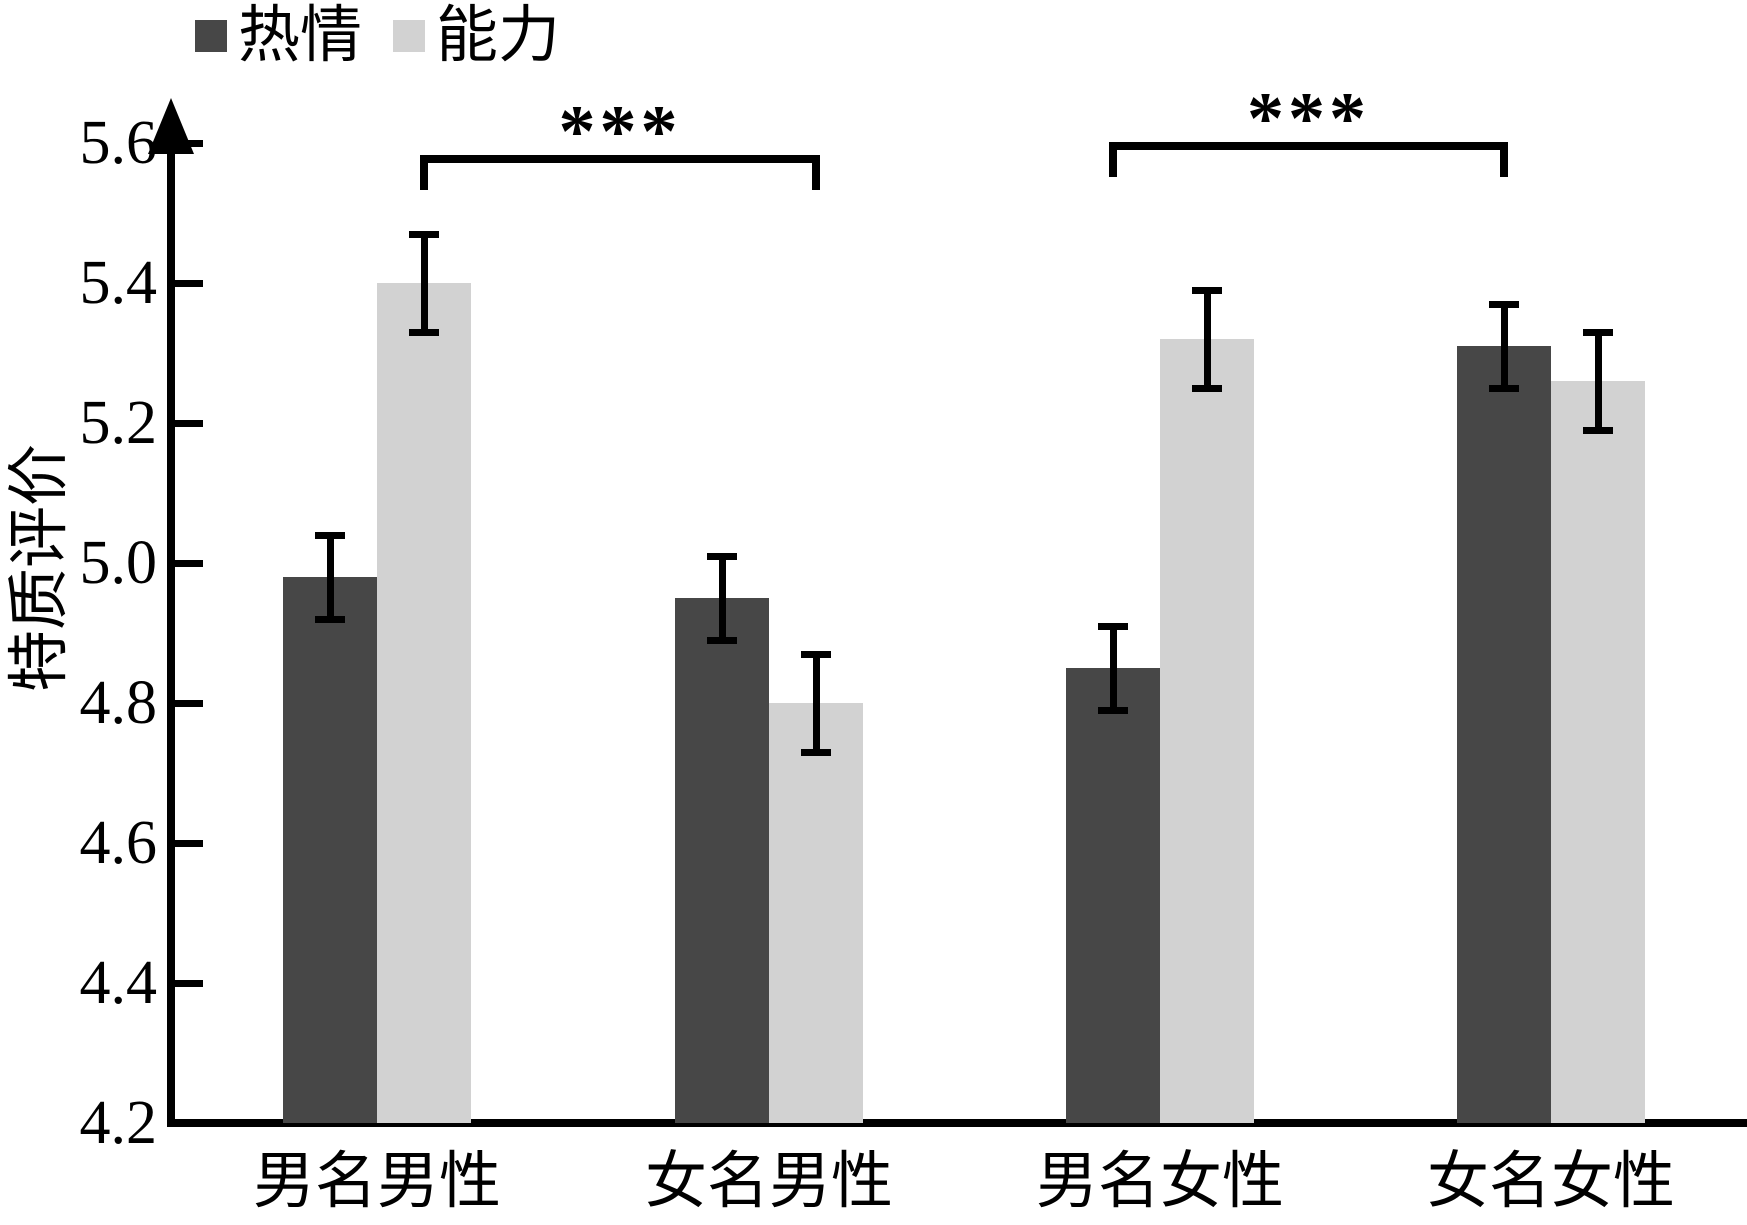  I want to click on x-tick-label-男名男性: 男名男性, so click(376, 1182).